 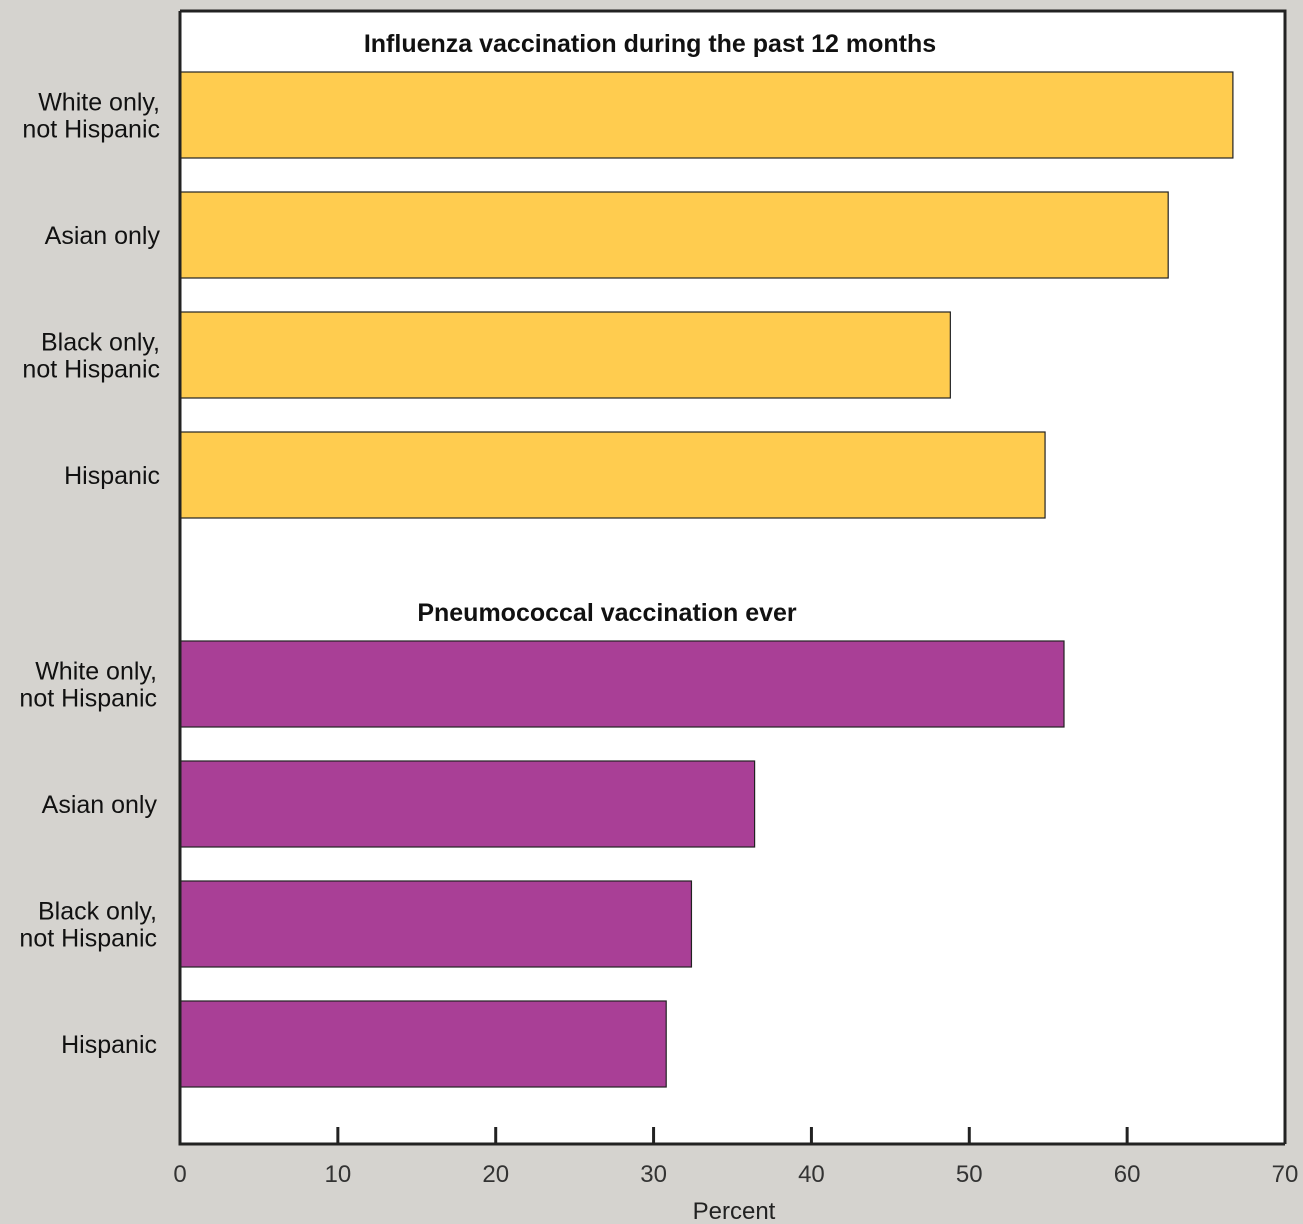 I want to click on bar-group1-white-only-not-hispanic, so click(x=622, y=684).